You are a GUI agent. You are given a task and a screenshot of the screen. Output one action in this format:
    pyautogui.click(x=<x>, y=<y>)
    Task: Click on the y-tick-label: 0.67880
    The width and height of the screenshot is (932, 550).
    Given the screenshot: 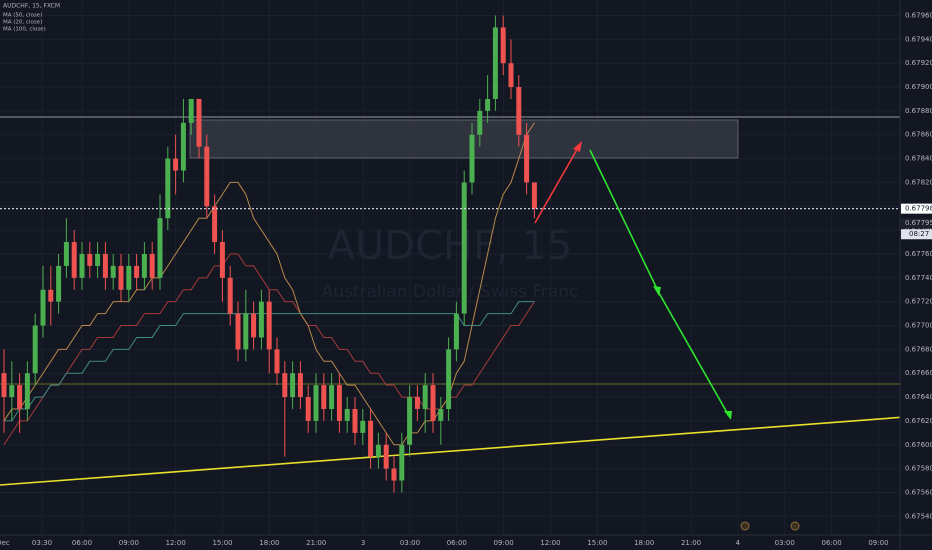 What is the action you would take?
    pyautogui.click(x=918, y=111)
    